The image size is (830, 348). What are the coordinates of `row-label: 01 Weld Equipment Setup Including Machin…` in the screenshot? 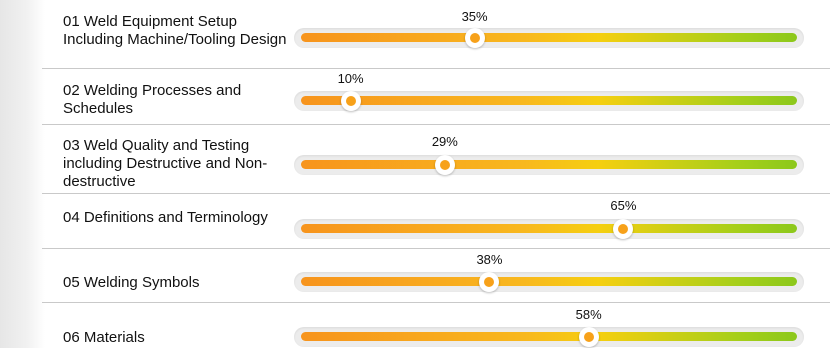 It's located at (175, 30).